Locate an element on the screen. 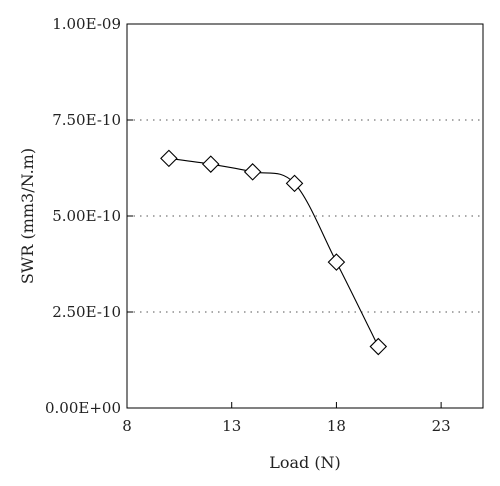  x-tick-label: 18 is located at coordinates (336, 426).